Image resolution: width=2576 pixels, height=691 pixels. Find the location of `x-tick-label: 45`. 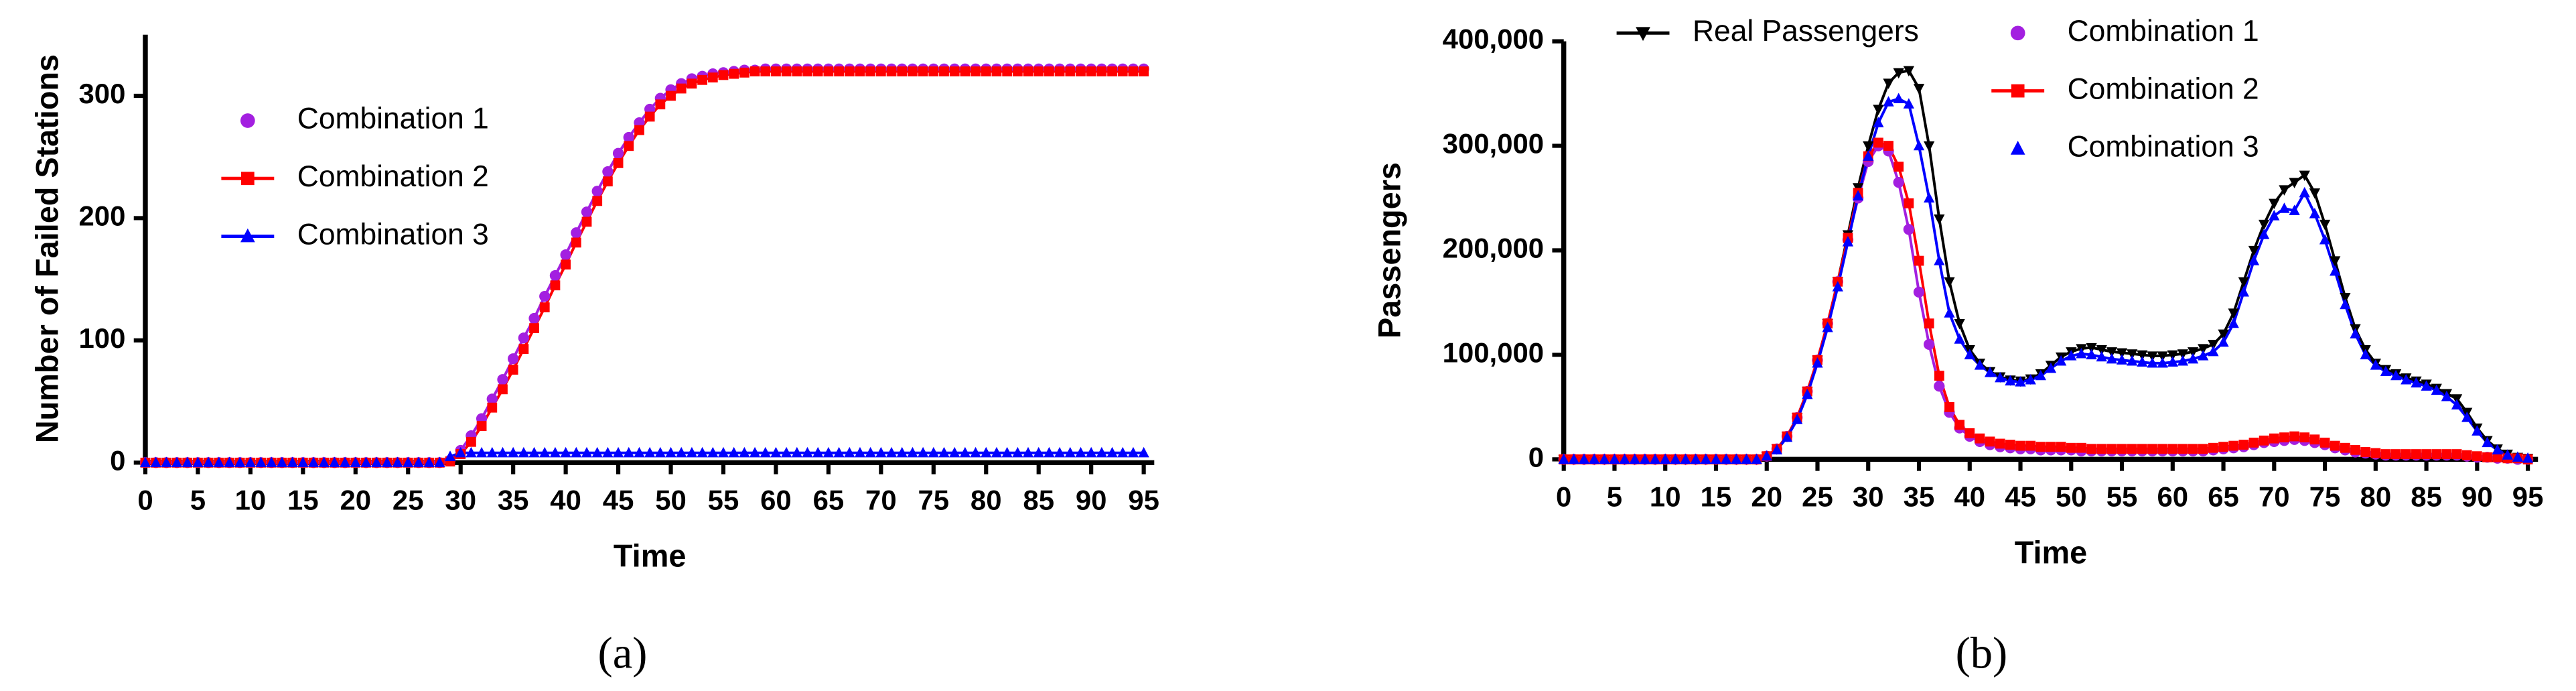

x-tick-label: 45 is located at coordinates (2020, 497).